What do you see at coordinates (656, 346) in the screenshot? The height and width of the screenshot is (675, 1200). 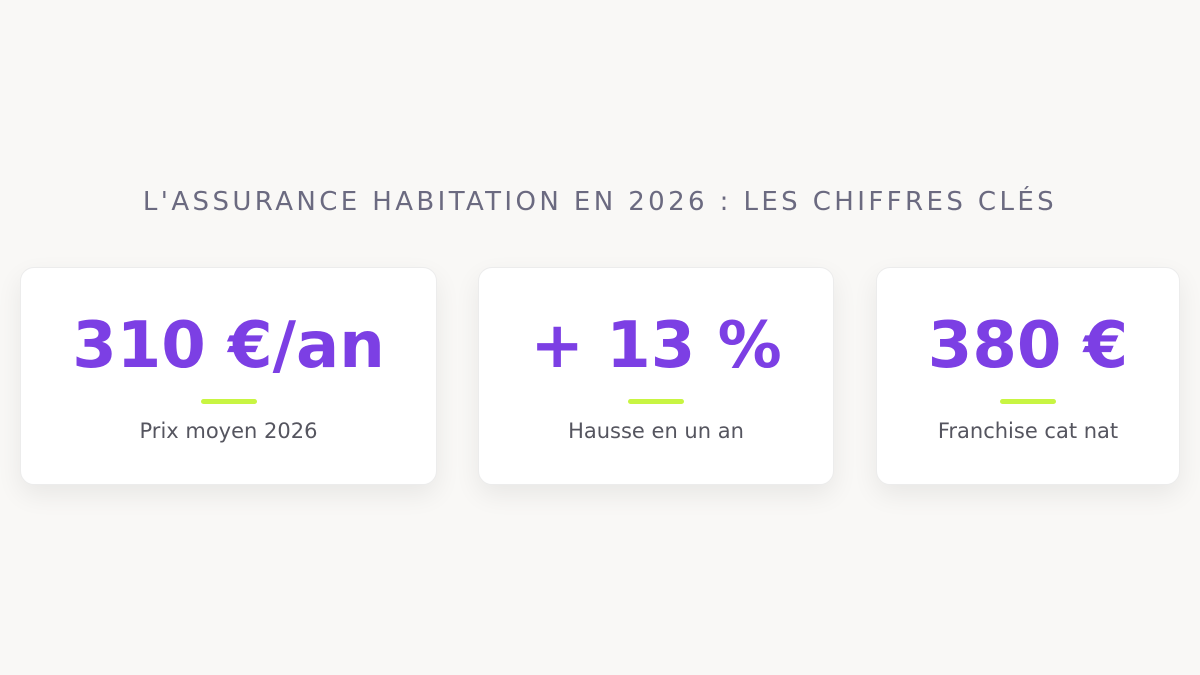 I see `stat-value: + 13 %` at bounding box center [656, 346].